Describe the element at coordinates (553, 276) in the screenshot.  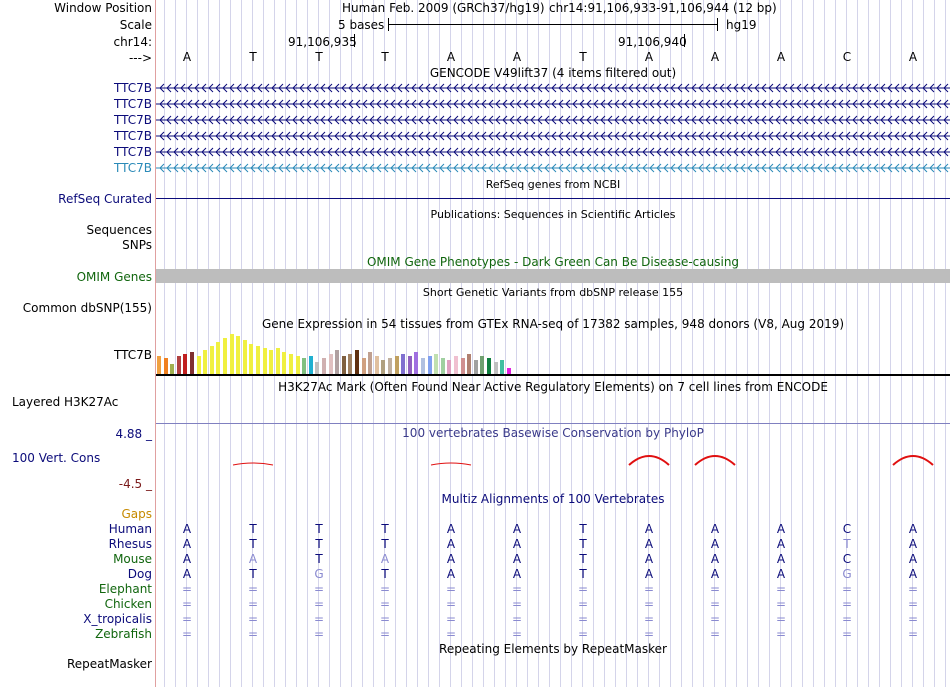
I see `omim-feature-bar` at that location.